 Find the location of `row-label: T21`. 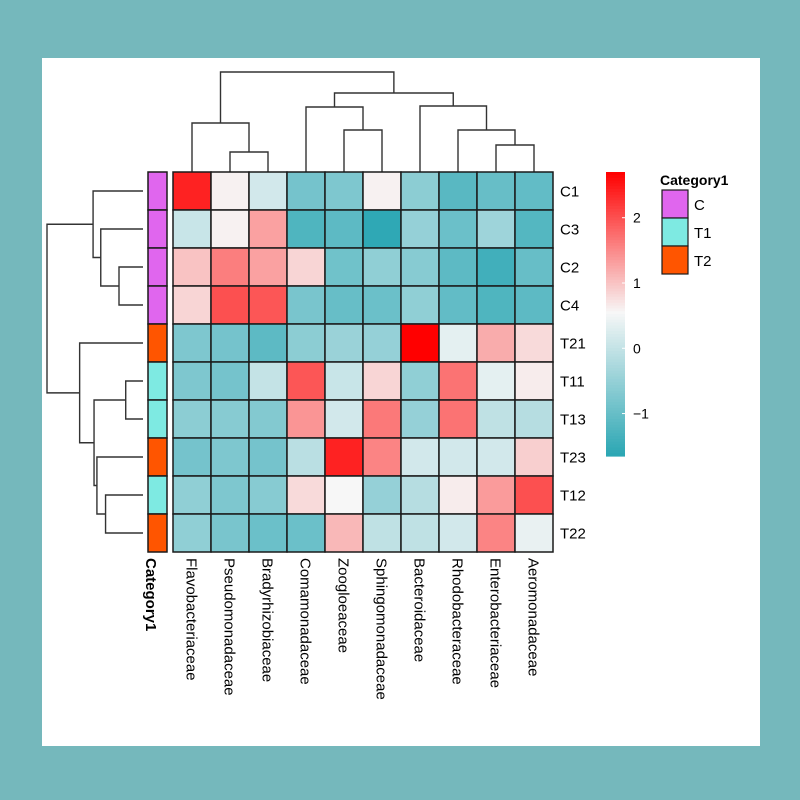

row-label: T21 is located at coordinates (573, 344).